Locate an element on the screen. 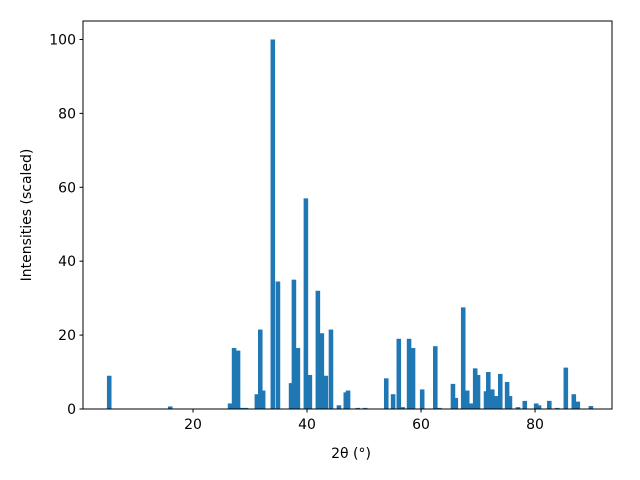 The image size is (640, 480). x-tick-label: 40 is located at coordinates (307, 425).